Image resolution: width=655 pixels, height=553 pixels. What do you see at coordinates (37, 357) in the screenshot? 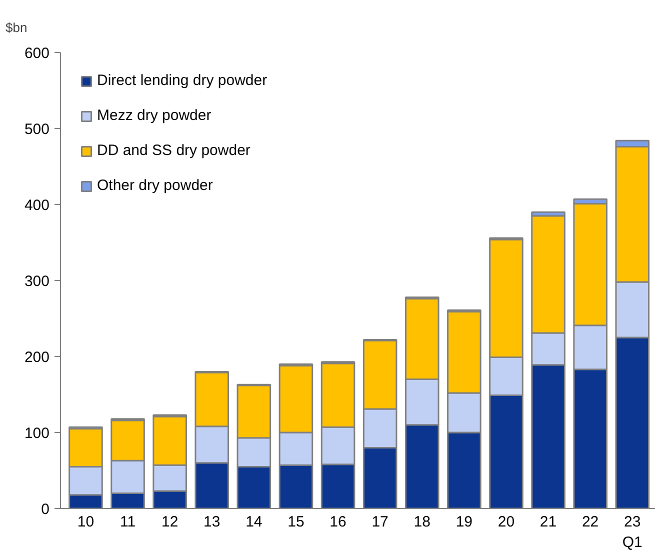
I see `y-tick-label: 200` at bounding box center [37, 357].